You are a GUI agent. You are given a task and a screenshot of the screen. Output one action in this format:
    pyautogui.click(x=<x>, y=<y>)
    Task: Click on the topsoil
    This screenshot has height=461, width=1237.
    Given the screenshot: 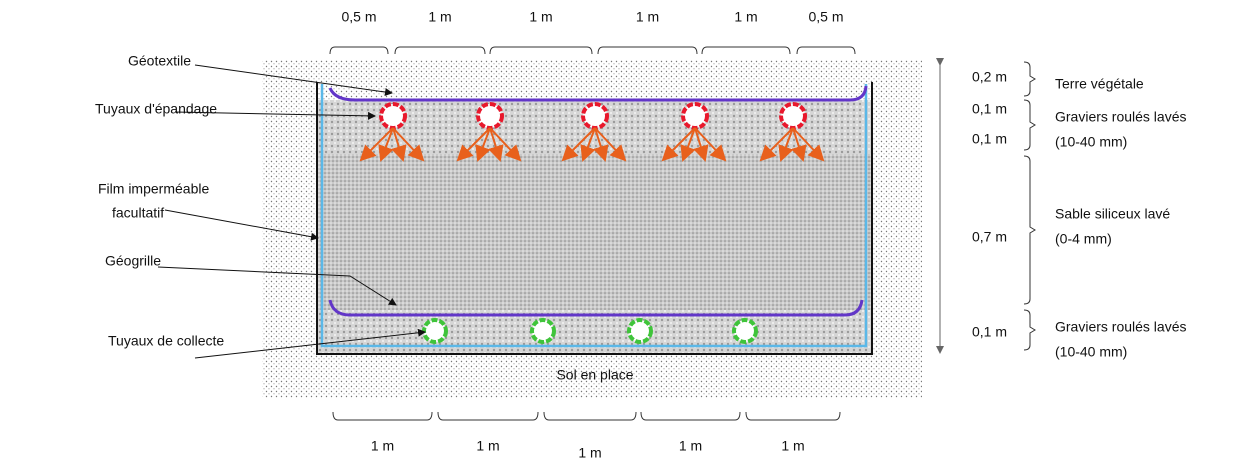 What is the action you would take?
    pyautogui.click(x=594, y=80)
    